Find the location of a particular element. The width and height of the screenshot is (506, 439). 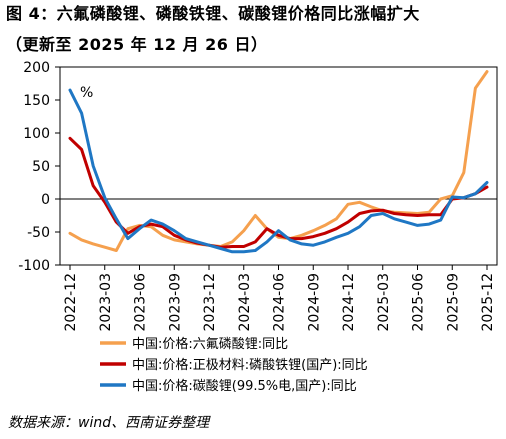

x-tick-label: 2025-06 is located at coordinates (419, 302).